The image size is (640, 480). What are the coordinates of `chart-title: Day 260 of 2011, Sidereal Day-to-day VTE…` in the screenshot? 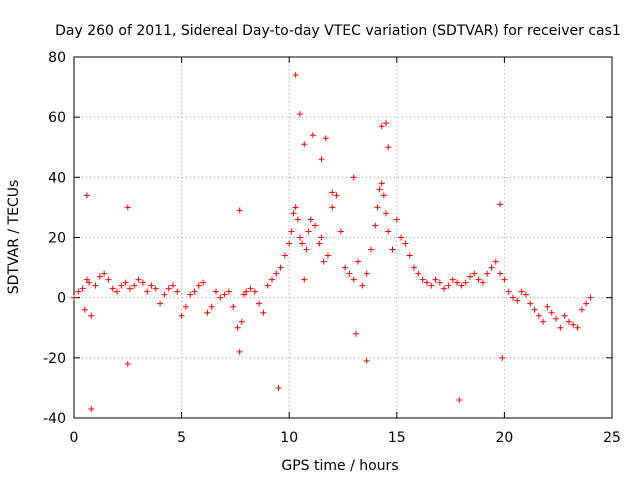 It's located at (338, 31).